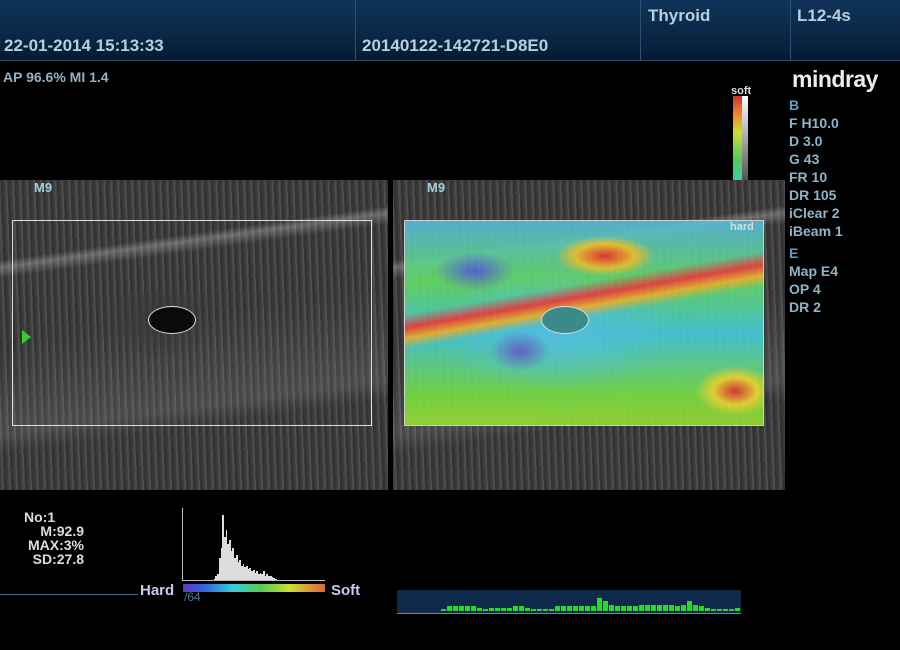 This screenshot has height=650, width=900. What do you see at coordinates (824, 15) in the screenshot?
I see `probe-name: L12-4s` at bounding box center [824, 15].